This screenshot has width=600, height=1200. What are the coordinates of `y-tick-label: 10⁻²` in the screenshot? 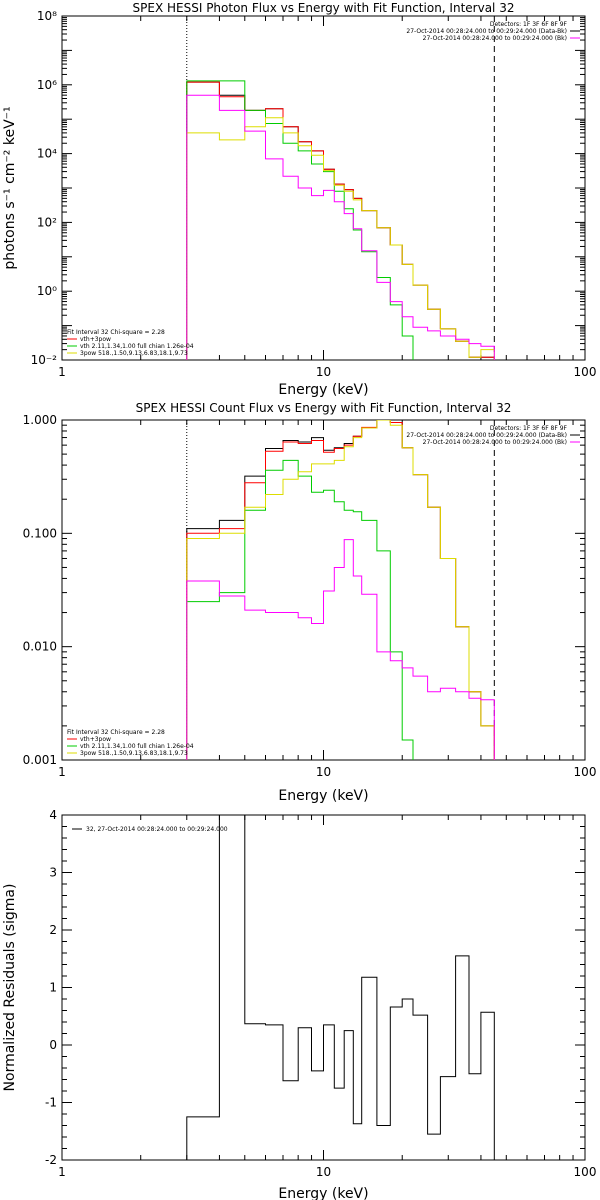 It's located at (44, 360).